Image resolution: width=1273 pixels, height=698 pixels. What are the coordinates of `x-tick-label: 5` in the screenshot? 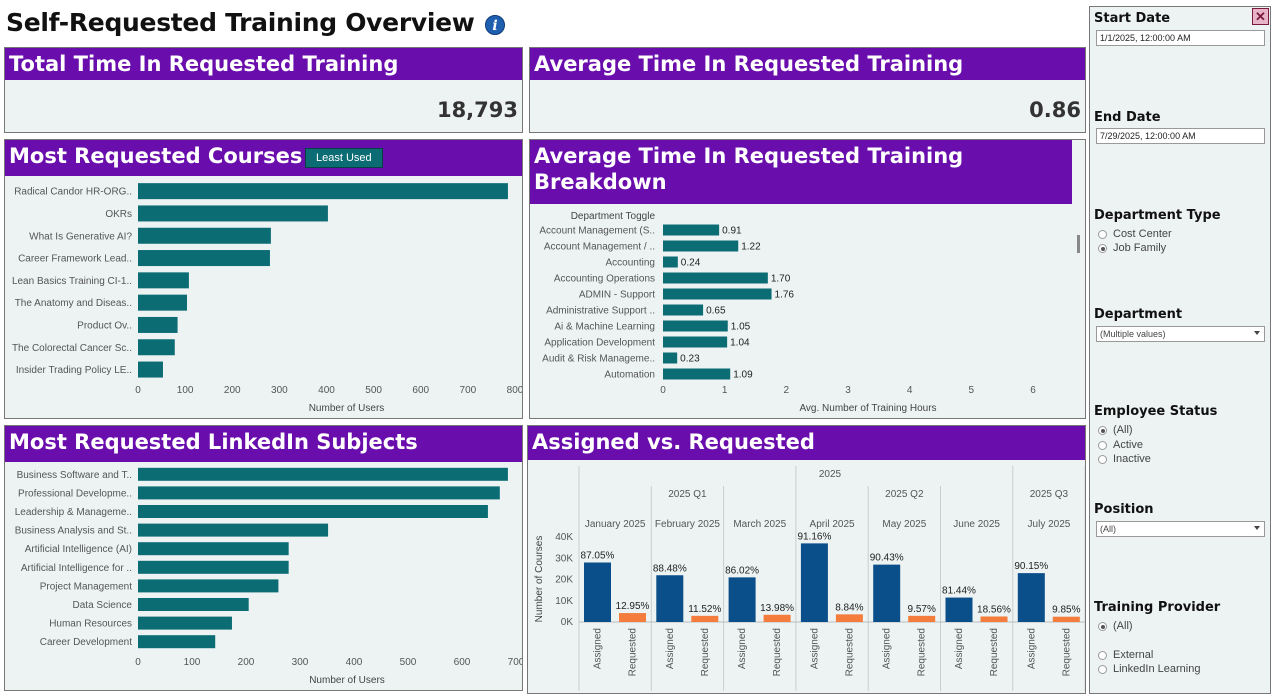 It's located at (972, 390).